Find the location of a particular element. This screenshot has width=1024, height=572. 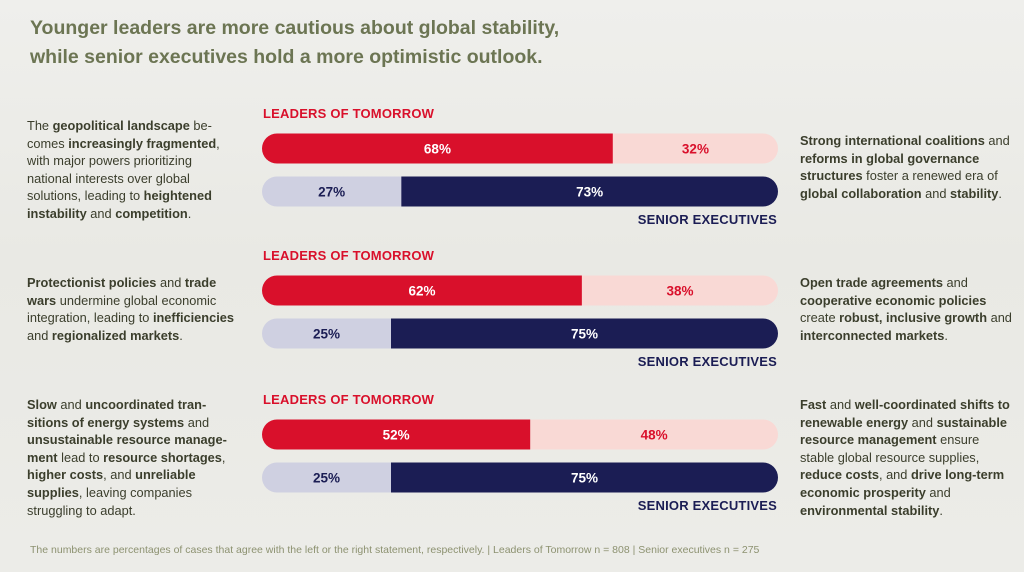

leaders-row2-right-segment is located at coordinates (654, 434).